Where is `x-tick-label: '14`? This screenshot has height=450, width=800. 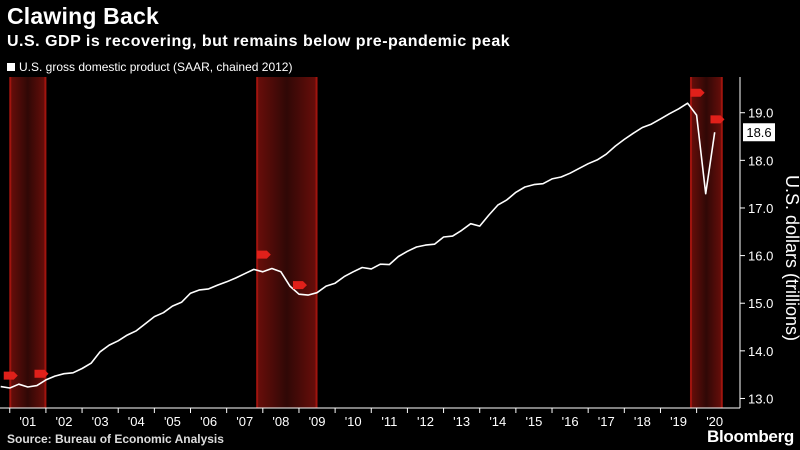 x-tick-label: '14 is located at coordinates (497, 421).